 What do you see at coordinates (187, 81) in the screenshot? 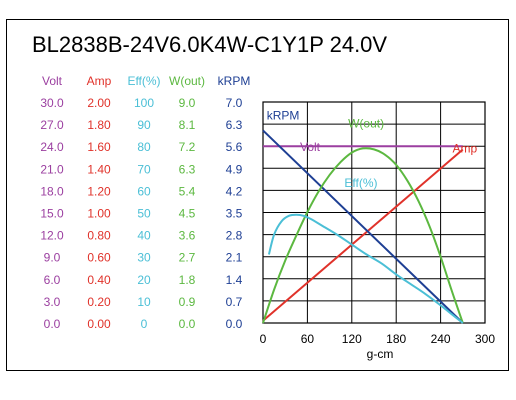
I see `axis-header-wout: W(out)` at bounding box center [187, 81].